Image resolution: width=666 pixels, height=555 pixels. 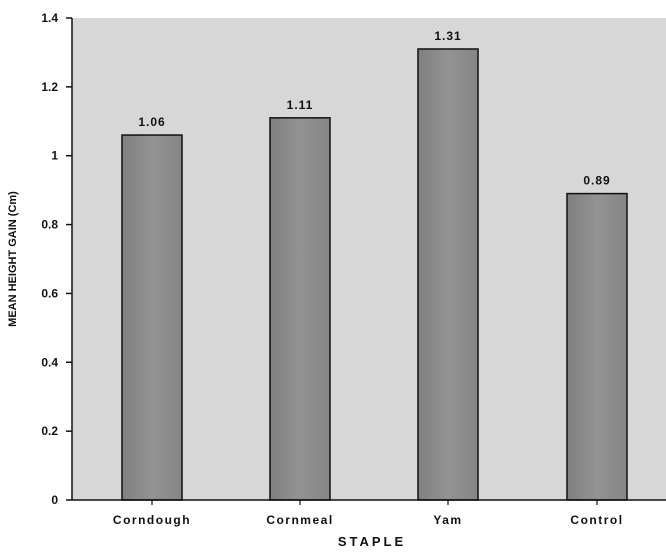 I want to click on bar-corndough, so click(x=152, y=317).